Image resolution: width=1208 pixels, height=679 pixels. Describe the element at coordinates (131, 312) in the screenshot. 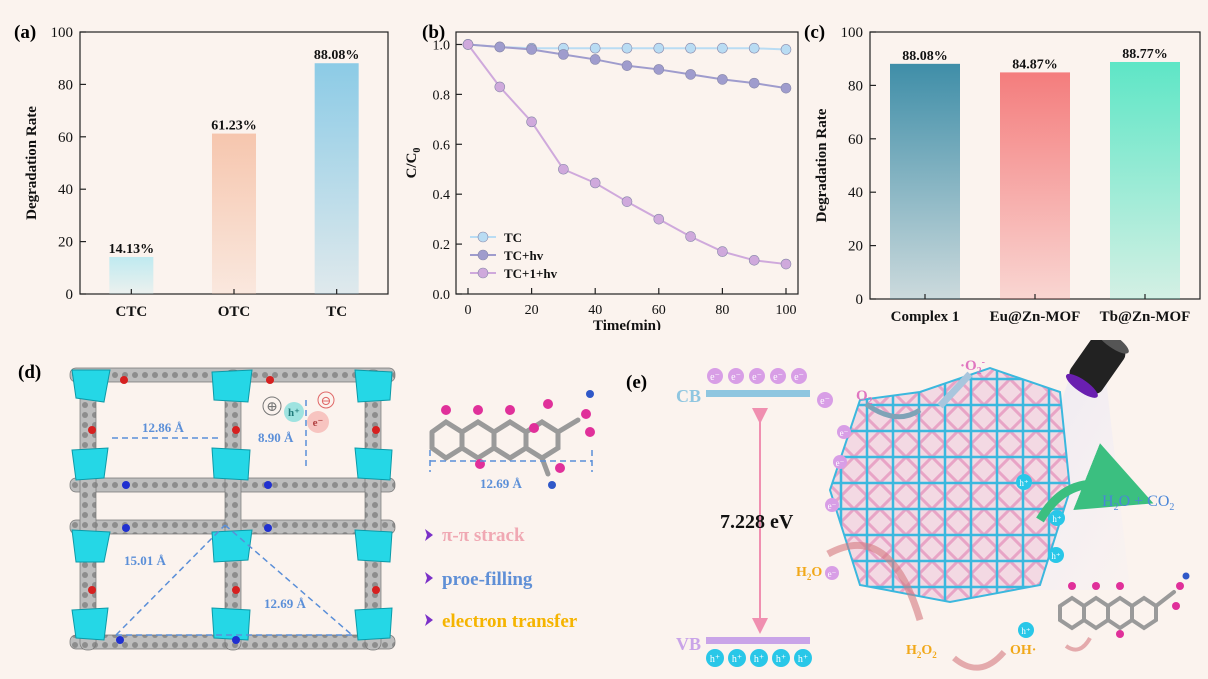

I see `a-category-label: CTC` at that location.